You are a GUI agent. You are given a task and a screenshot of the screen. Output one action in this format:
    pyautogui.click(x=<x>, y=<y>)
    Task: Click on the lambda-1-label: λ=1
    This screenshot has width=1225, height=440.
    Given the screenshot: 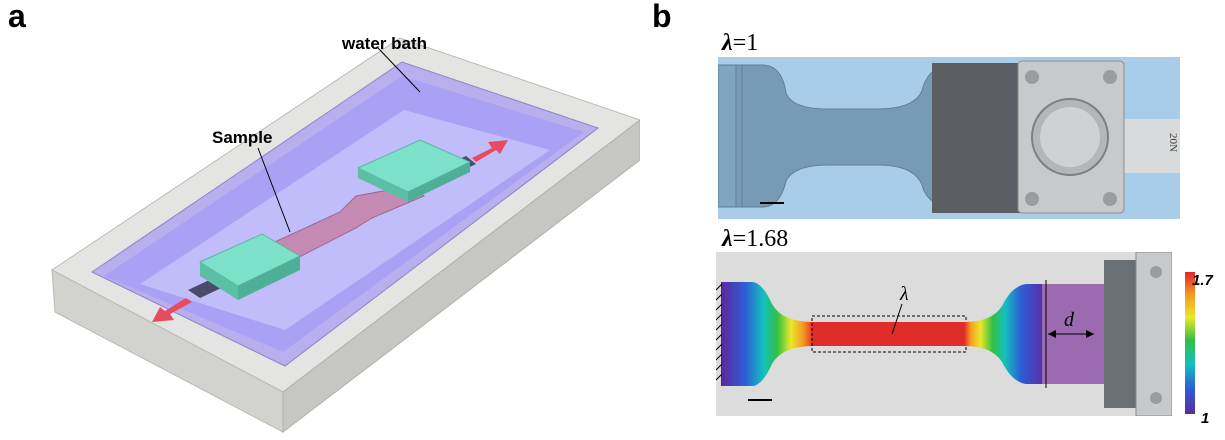 What is the action you would take?
    pyautogui.click(x=740, y=43)
    